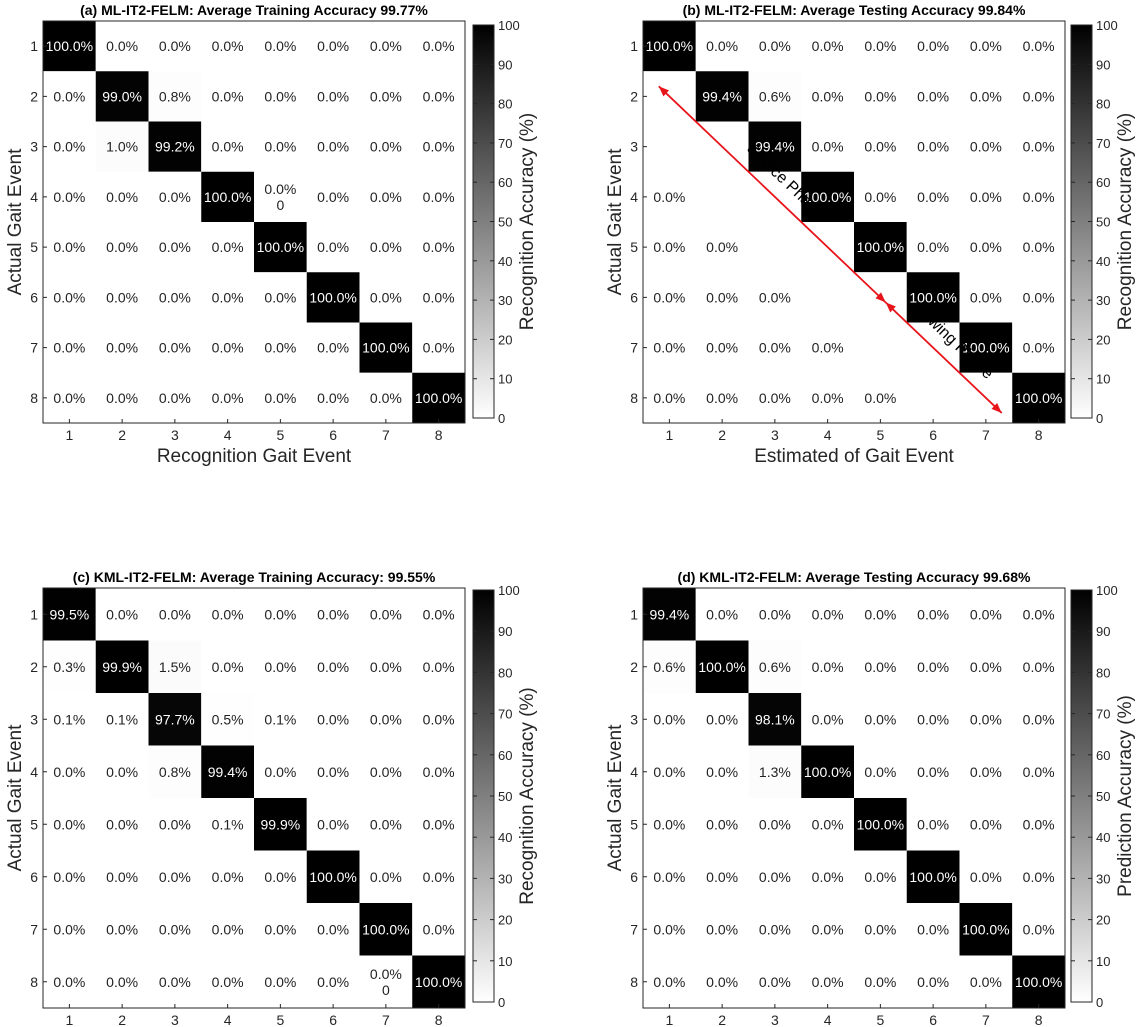 This screenshot has height=1027, width=1143. I want to click on axes-frame, so click(854, 222).